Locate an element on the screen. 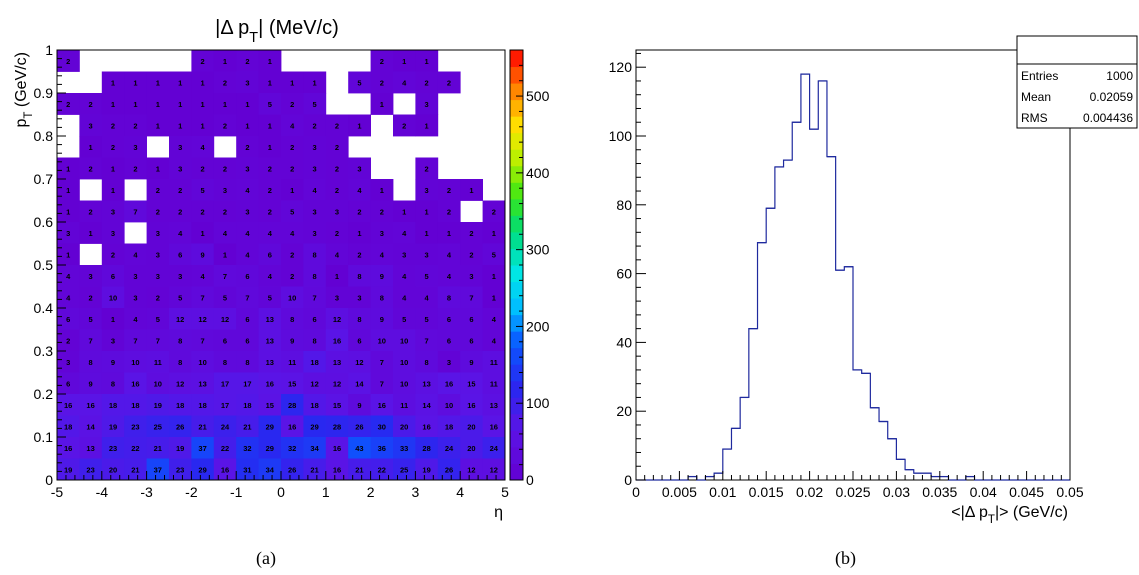  x-tick-label: 0 is located at coordinates (636, 492).